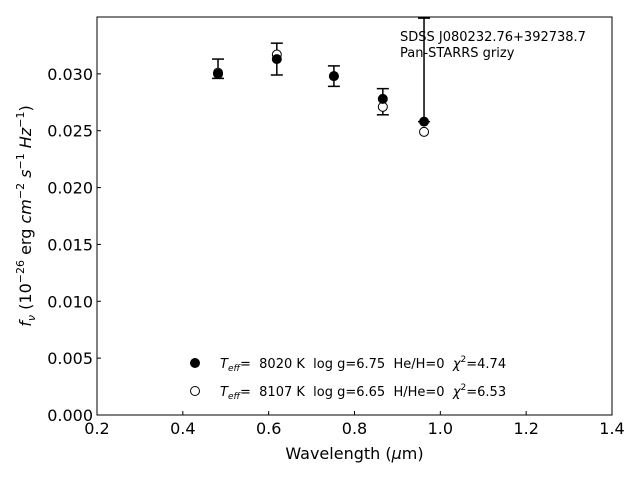 This screenshot has width=640, height=480. I want to click on annotation-line-1: SDSS J080232.76+392738.7, so click(493, 37).